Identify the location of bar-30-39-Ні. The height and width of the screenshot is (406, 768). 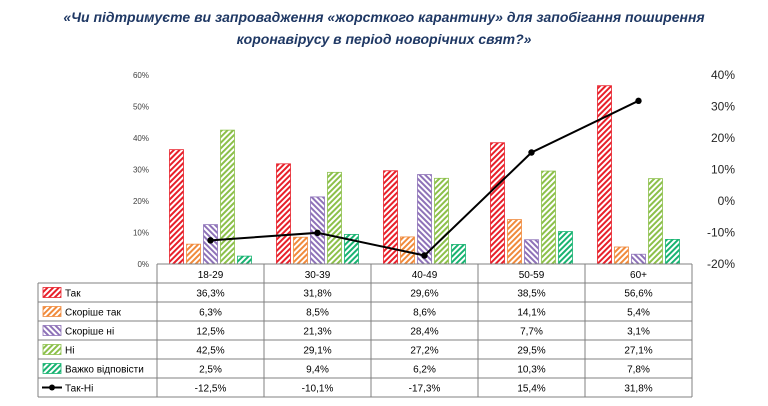
(334, 218).